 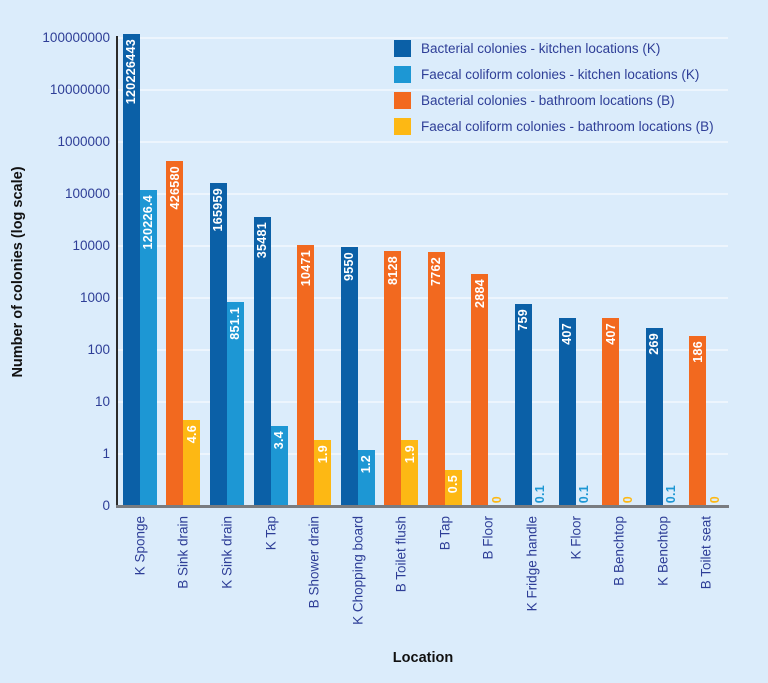 I want to click on faecal-bar: 3.4, so click(x=279, y=465).